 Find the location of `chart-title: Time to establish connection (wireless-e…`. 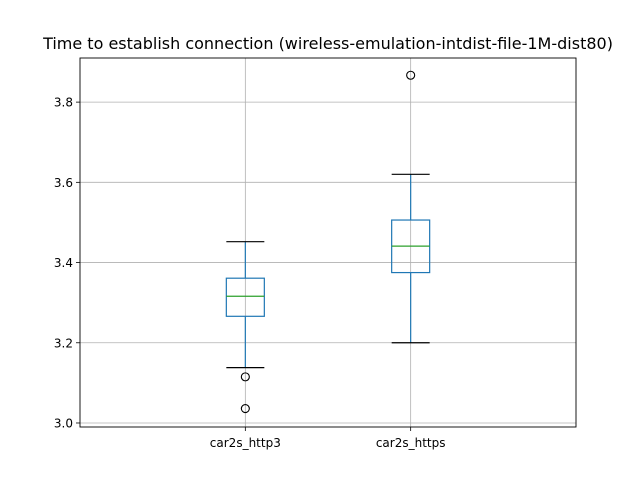

chart-title: Time to establish connection (wireless-e… is located at coordinates (327, 43).